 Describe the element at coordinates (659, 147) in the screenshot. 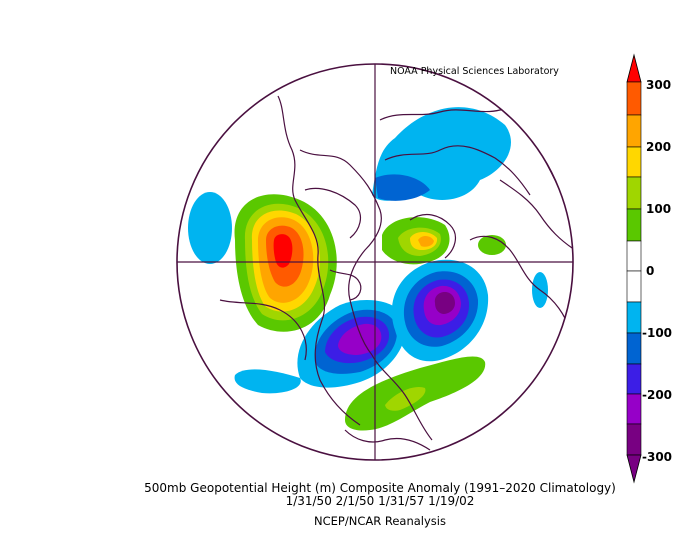

I see `colorbar-label-200: 200` at that location.